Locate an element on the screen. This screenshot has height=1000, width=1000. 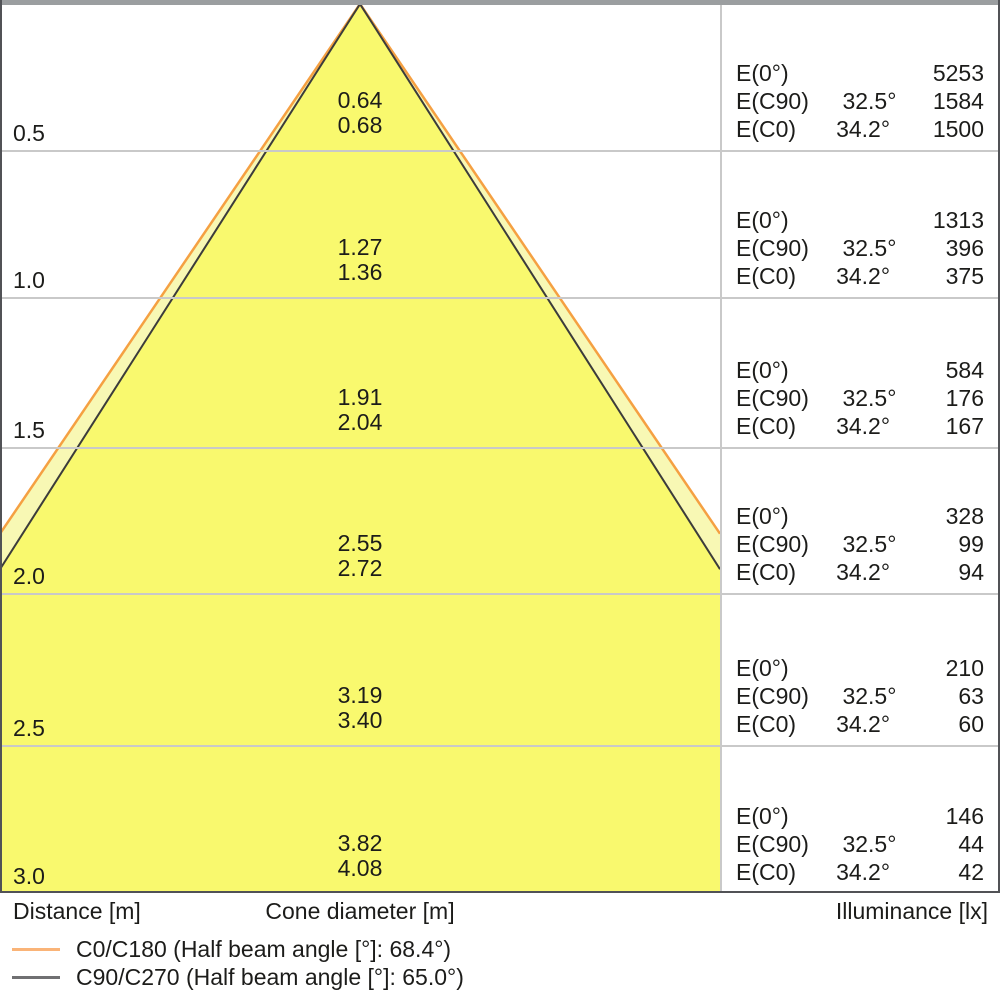
illuminance-value: 1584 is located at coordinates (958, 101).